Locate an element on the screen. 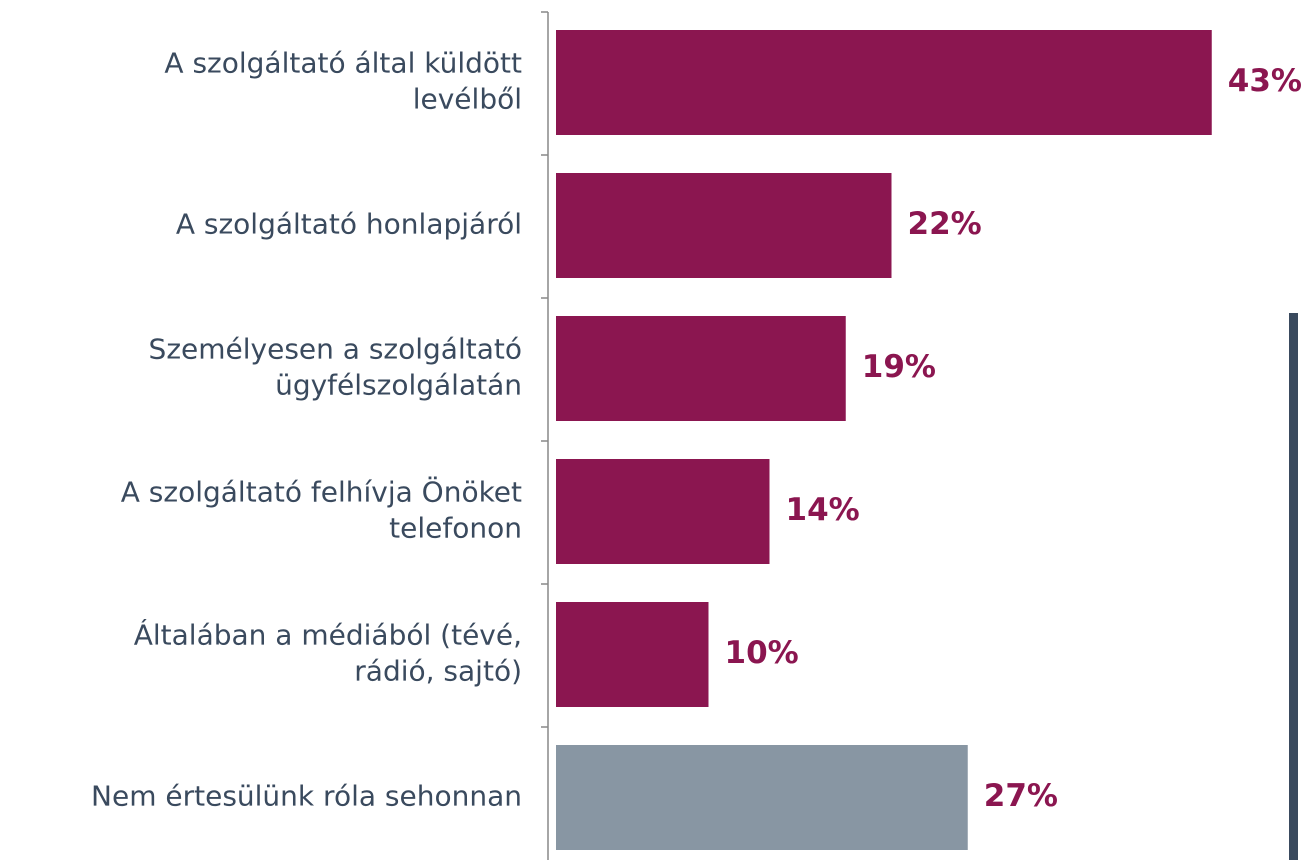  category-label: Nem értesülünk róla sehonnan is located at coordinates (306, 796).